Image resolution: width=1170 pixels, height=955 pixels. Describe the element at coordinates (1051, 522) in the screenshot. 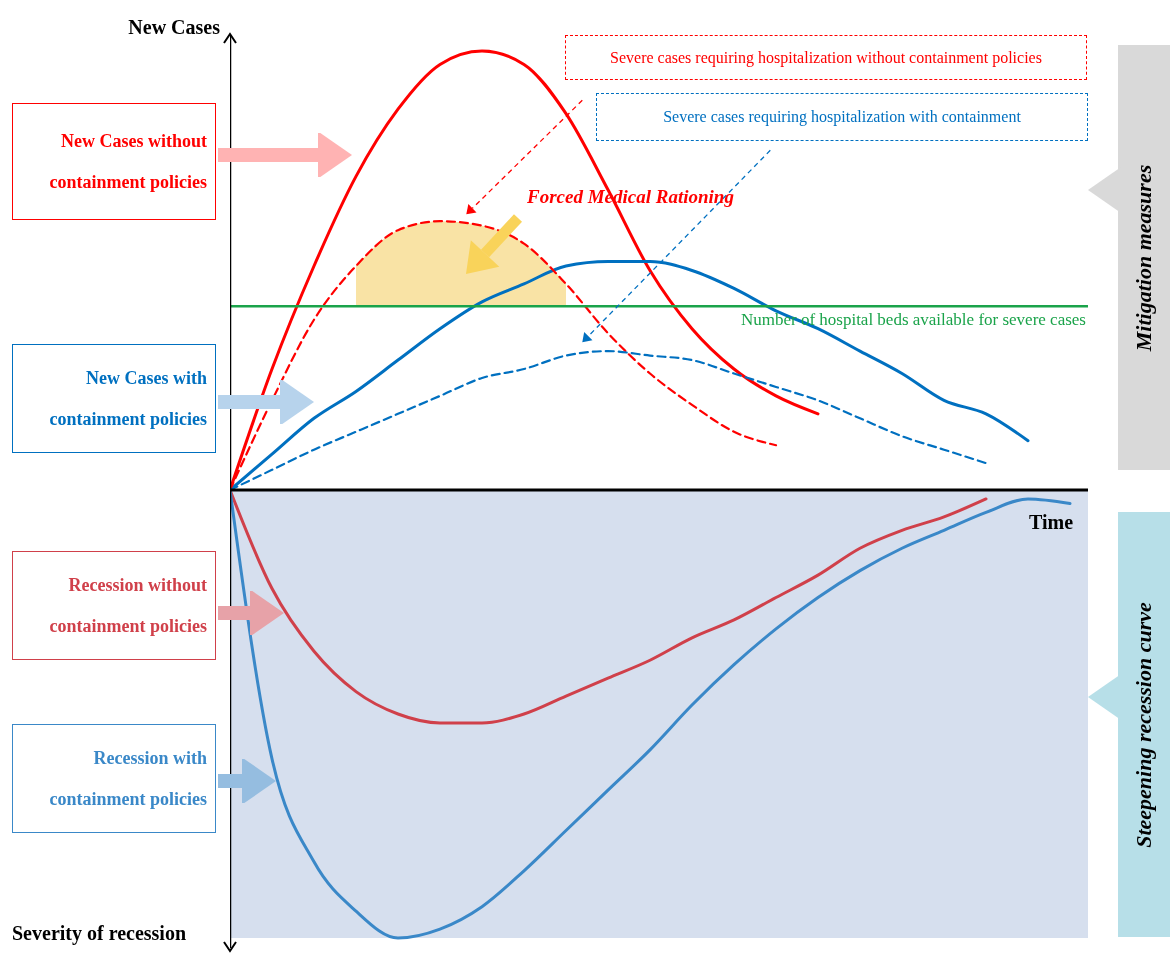

I see `x-axis-title: Time` at that location.